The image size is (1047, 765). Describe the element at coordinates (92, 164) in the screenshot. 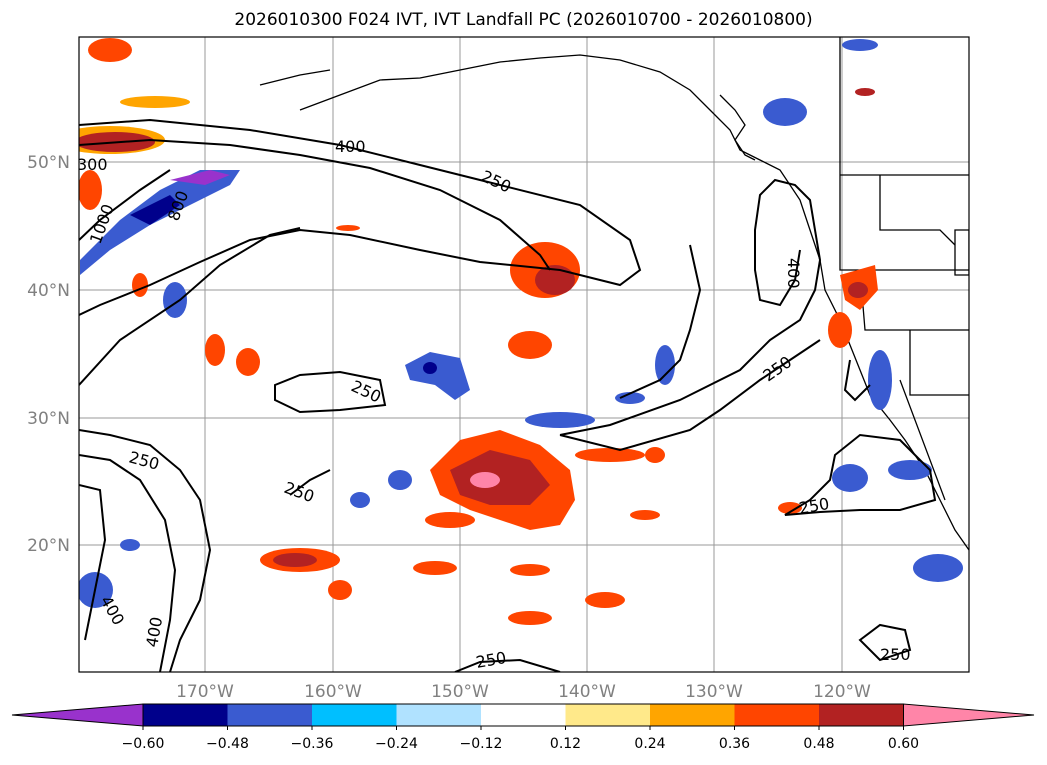

I see `contour-label: 300` at that location.